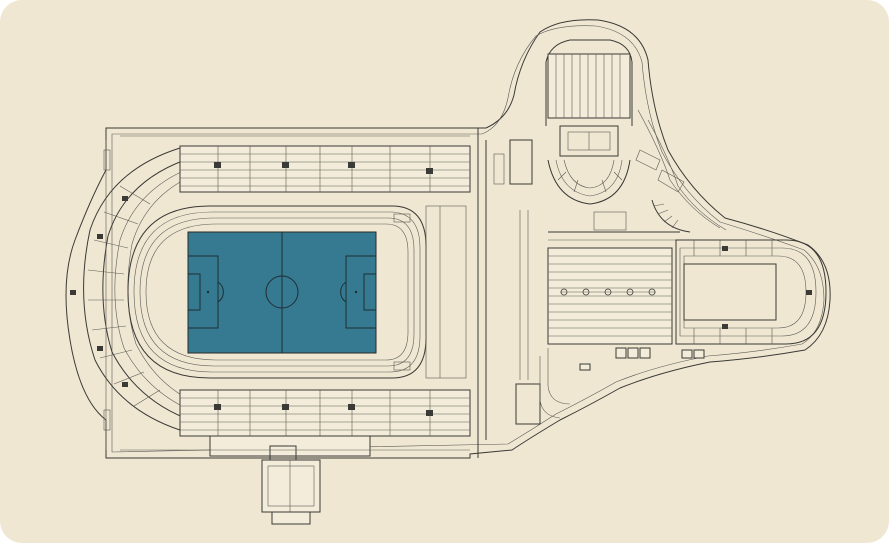  I want to click on east-oval-arena, so click(751, 292).